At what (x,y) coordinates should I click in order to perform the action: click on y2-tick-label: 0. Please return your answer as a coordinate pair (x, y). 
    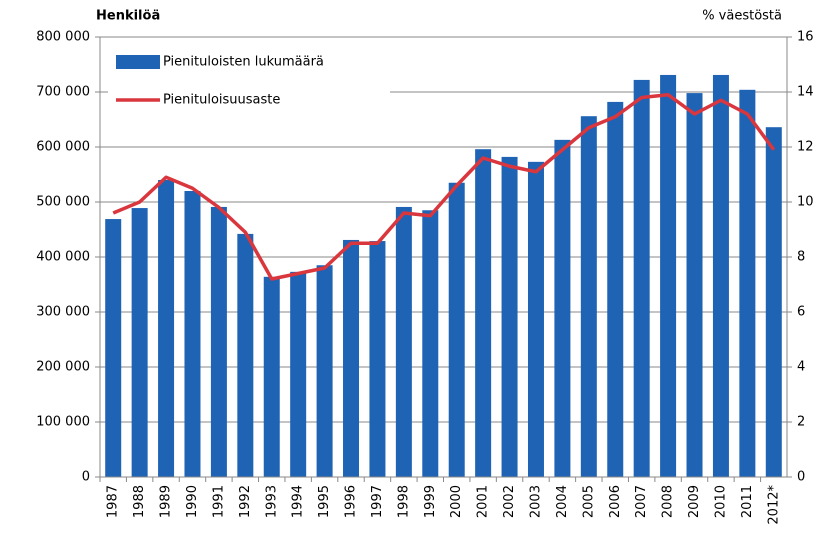
    Looking at the image, I should click on (801, 477).